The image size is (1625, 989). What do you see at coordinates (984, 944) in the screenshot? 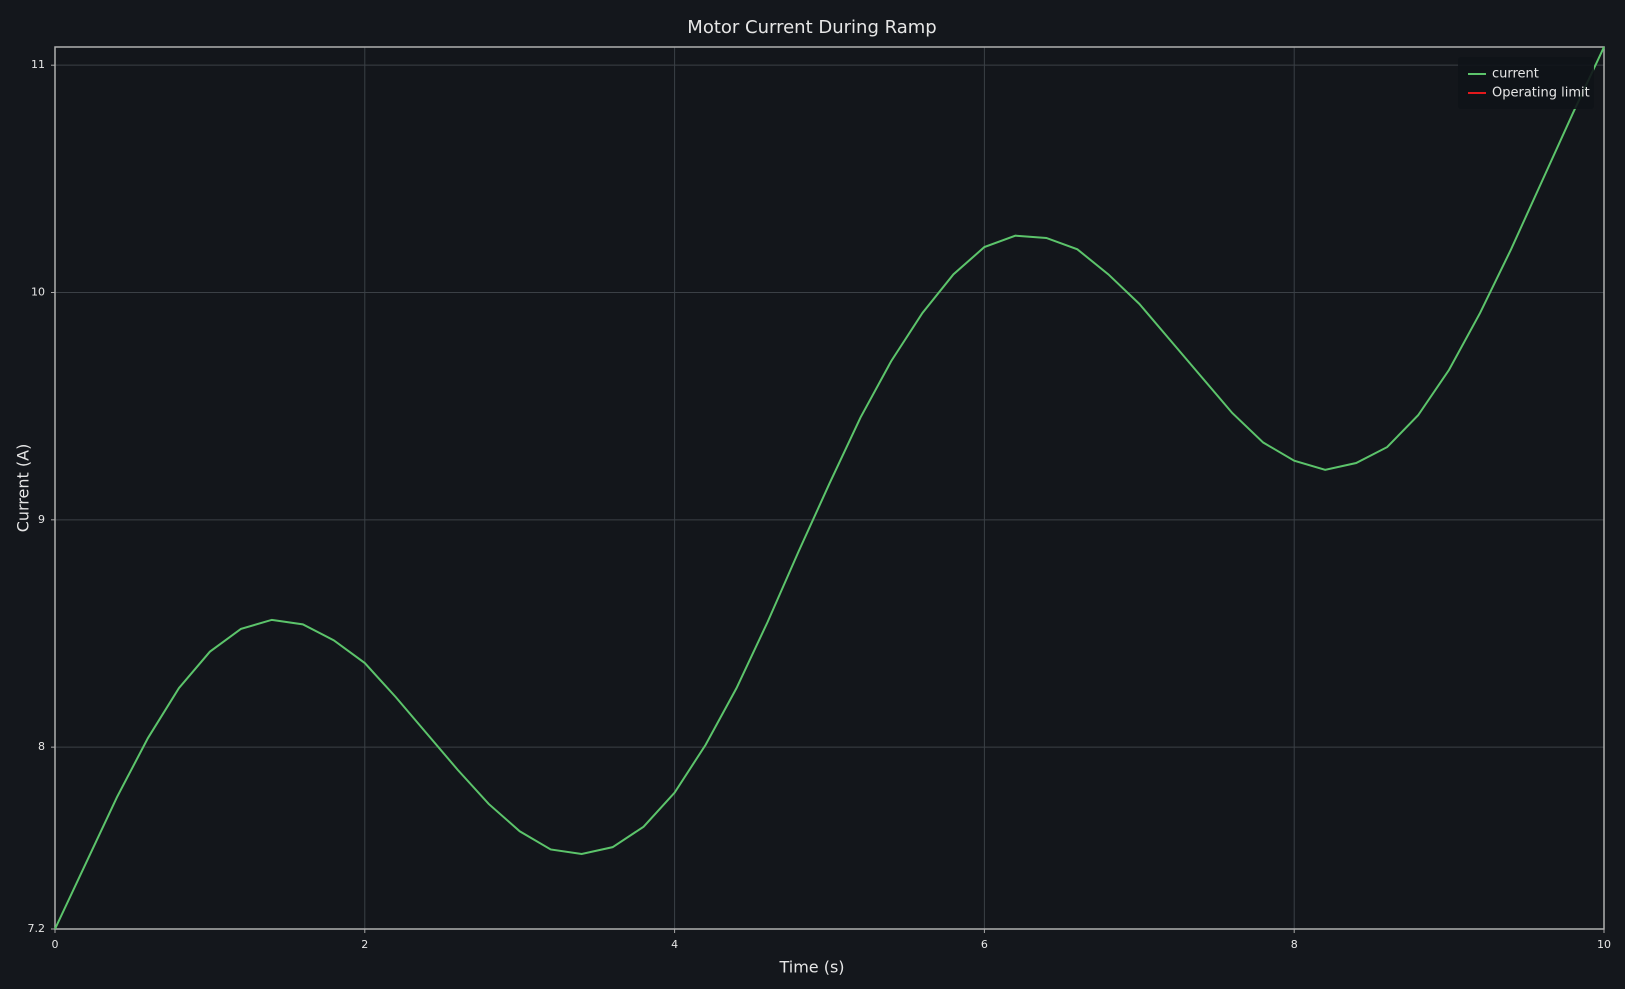
I see `x-tick-label: 6` at bounding box center [984, 944].